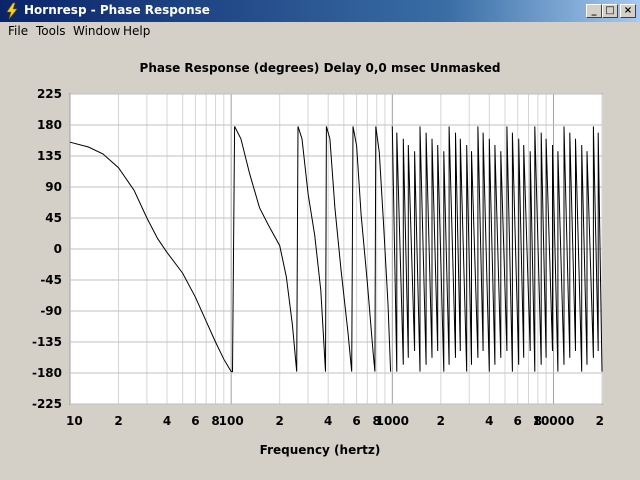  I want to click on y-tick-label: -45, so click(51, 280).